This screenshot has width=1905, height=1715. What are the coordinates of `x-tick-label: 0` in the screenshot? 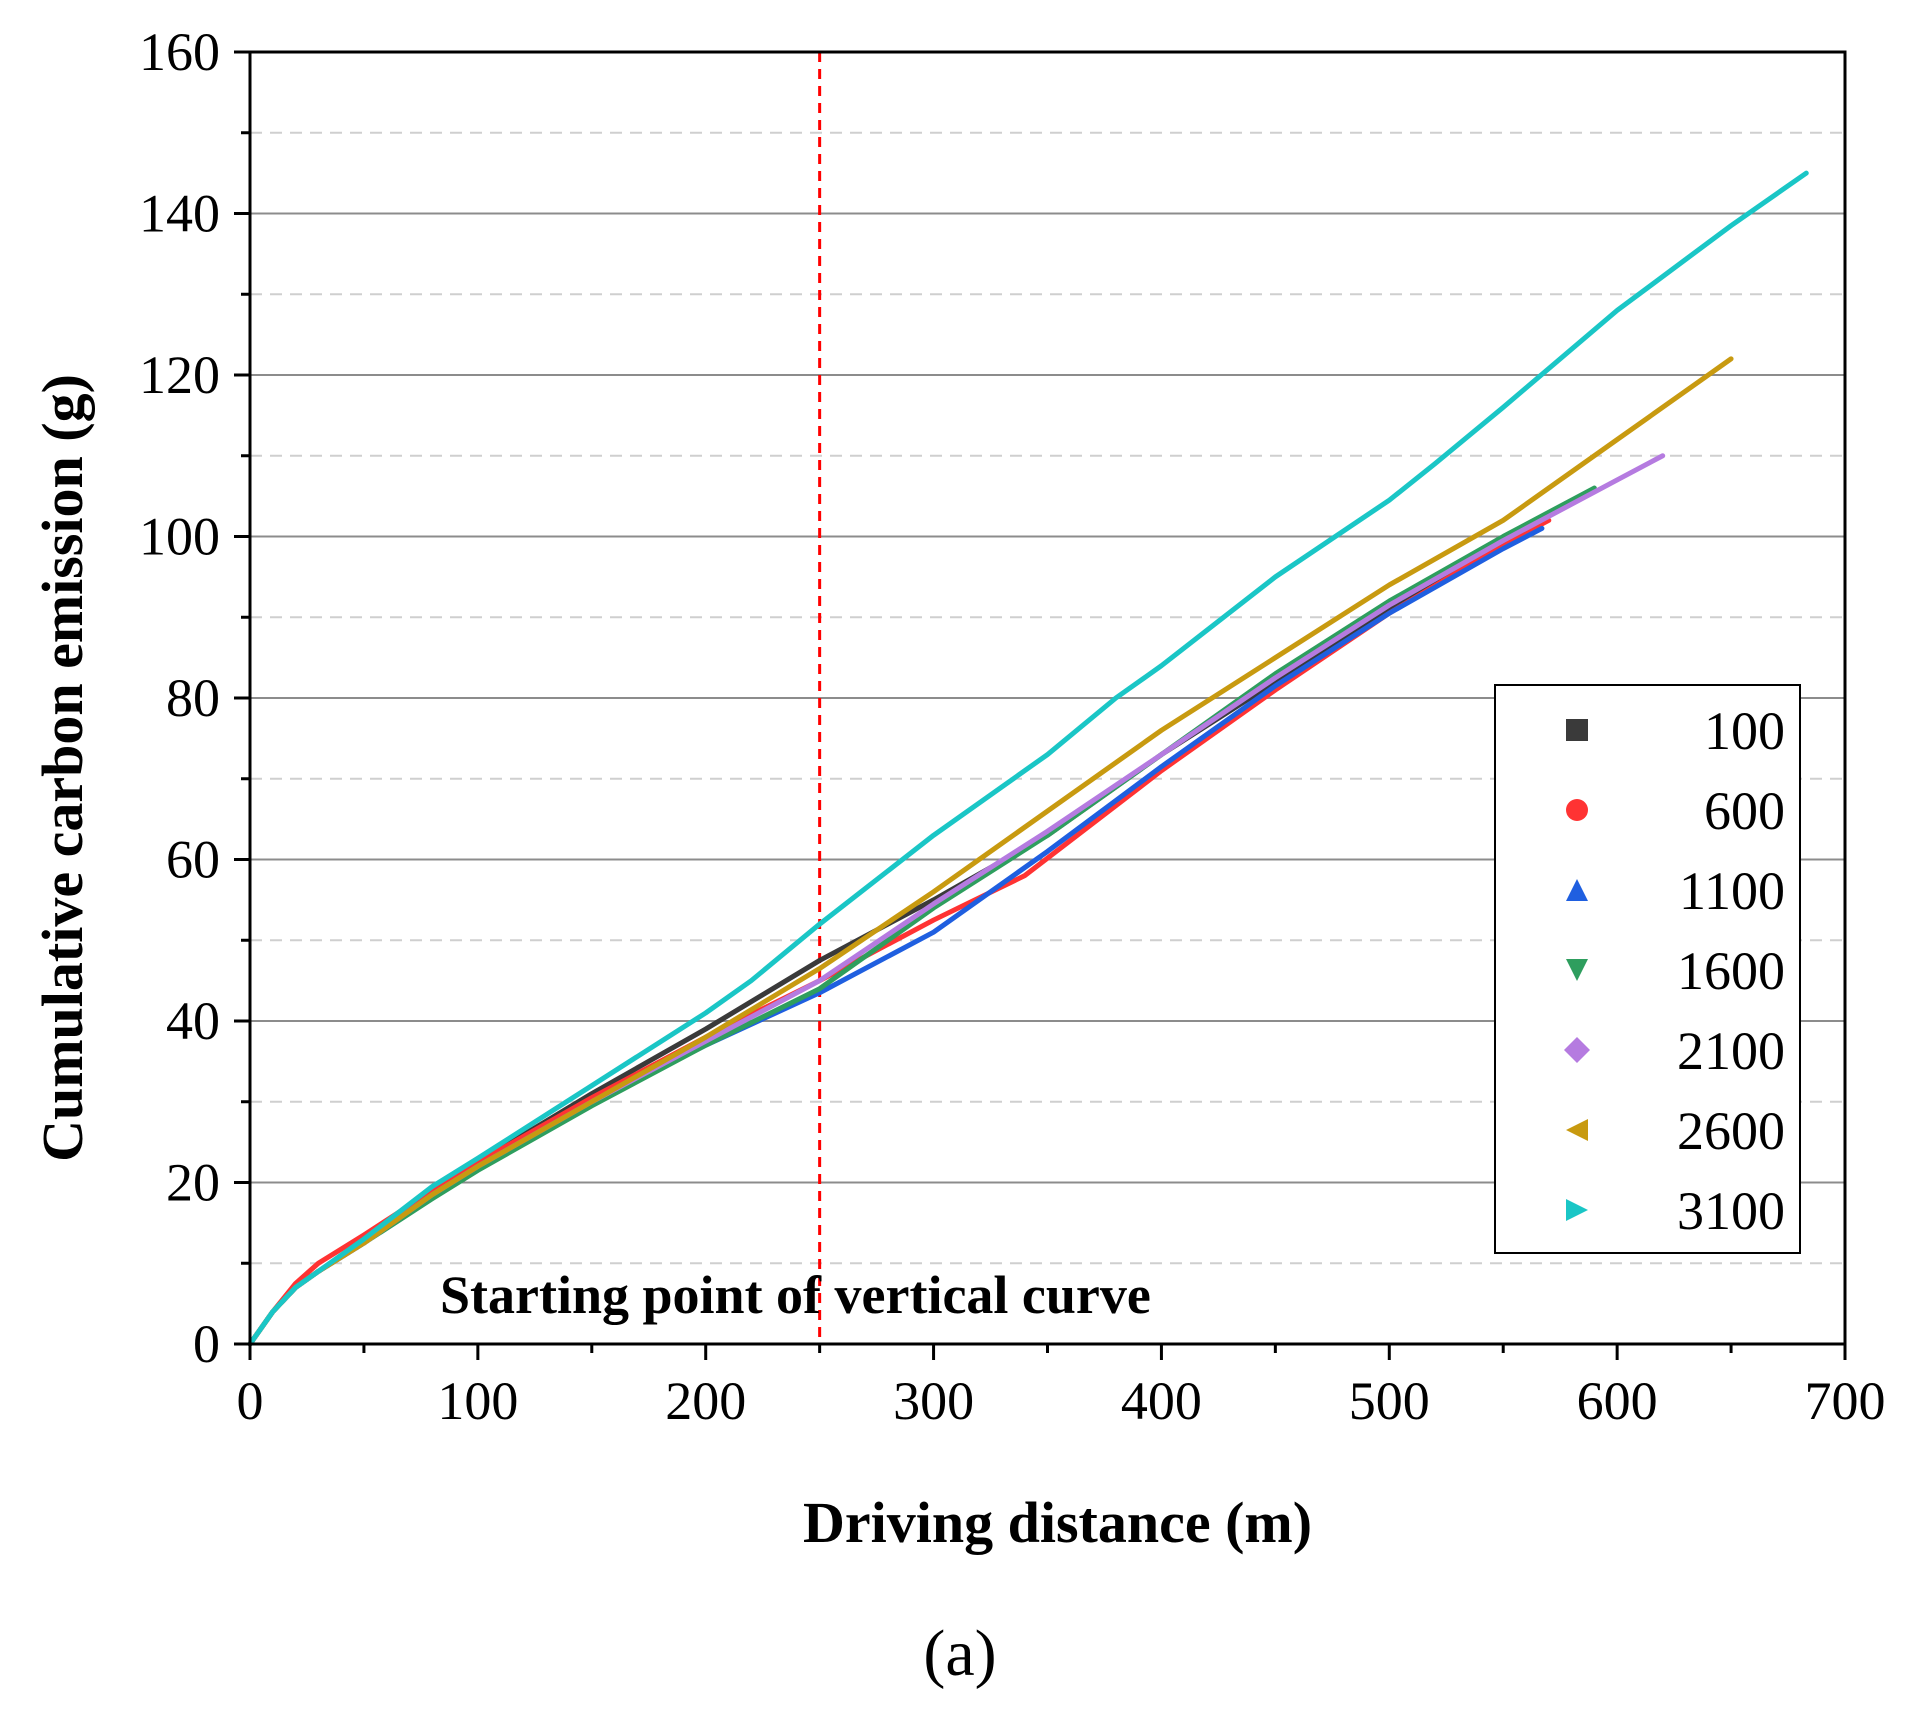 It's located at (250, 1401).